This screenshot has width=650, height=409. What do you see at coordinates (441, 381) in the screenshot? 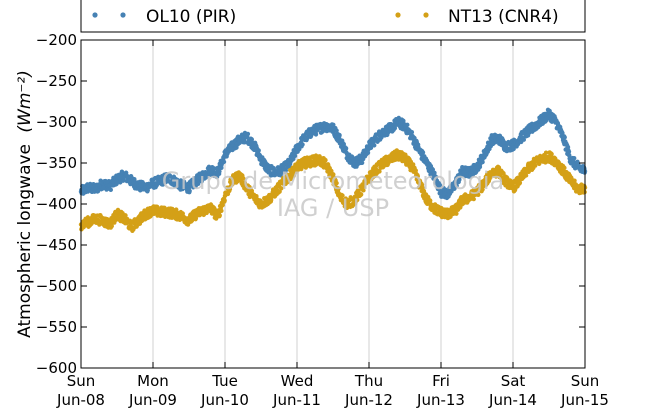
I see `x-tick-label-day: Fri` at bounding box center [441, 381].